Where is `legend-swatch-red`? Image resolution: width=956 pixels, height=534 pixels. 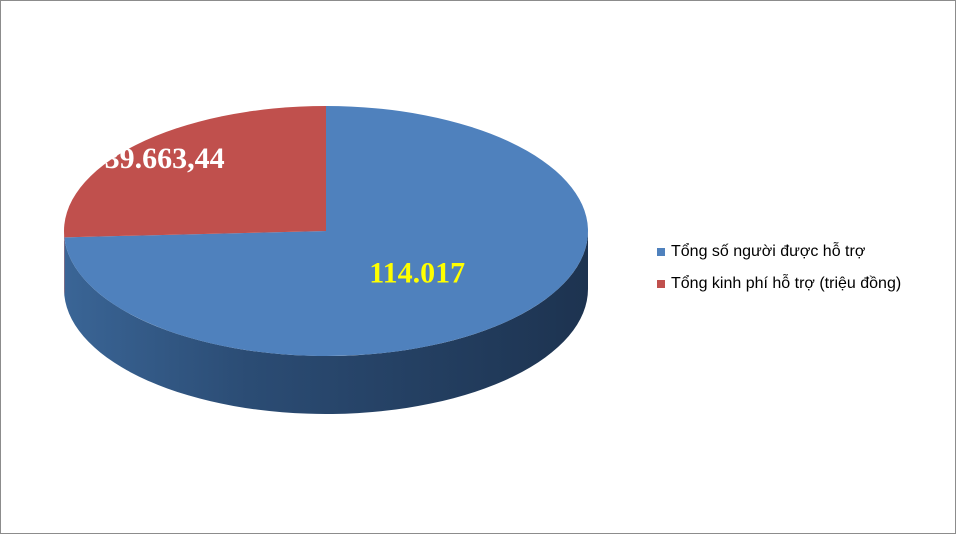 legend-swatch-red is located at coordinates (661, 283).